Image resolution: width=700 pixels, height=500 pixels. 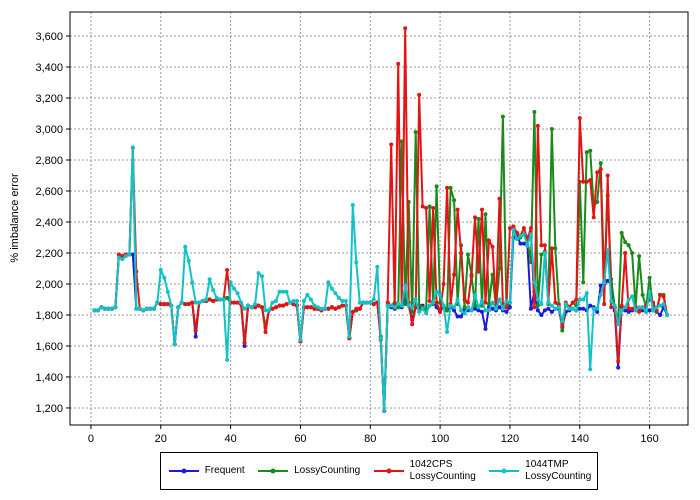 I want to click on x-tick-label: 0, so click(x=91, y=439).